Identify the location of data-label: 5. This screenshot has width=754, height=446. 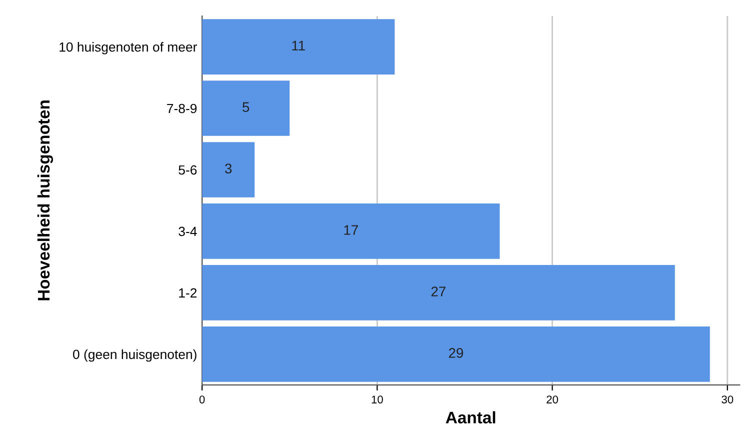
(246, 107).